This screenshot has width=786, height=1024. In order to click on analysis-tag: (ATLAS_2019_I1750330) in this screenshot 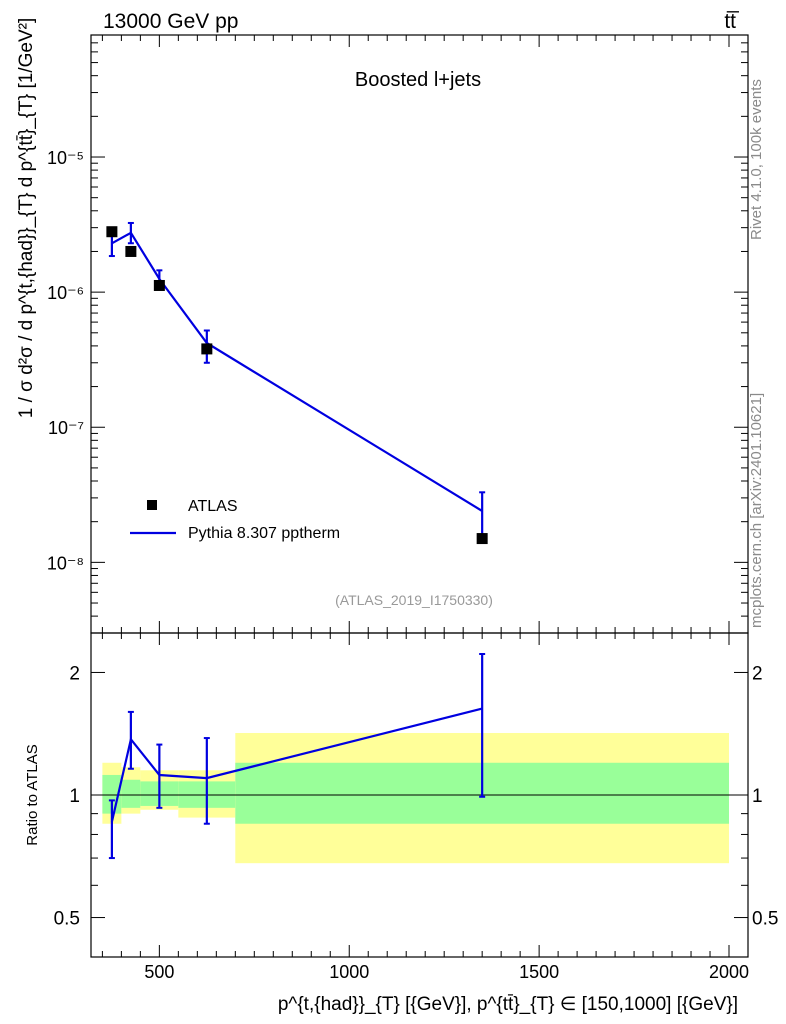, I will do `click(414, 600)`.